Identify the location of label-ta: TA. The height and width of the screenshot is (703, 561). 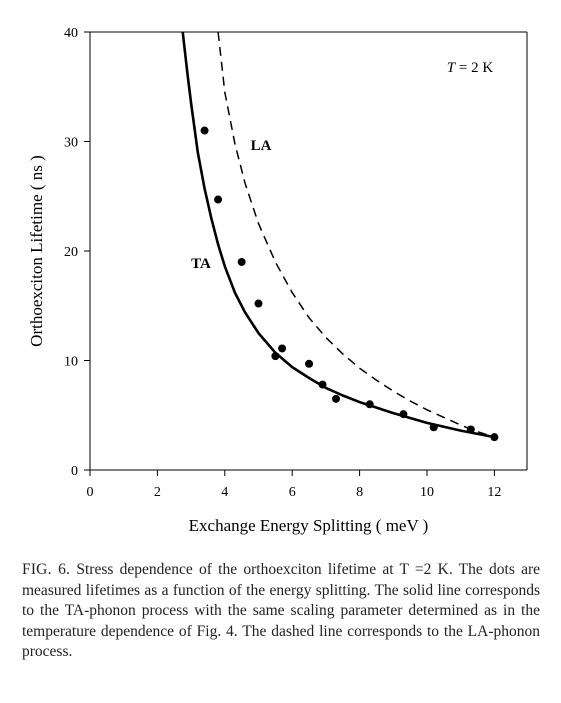
(201, 264).